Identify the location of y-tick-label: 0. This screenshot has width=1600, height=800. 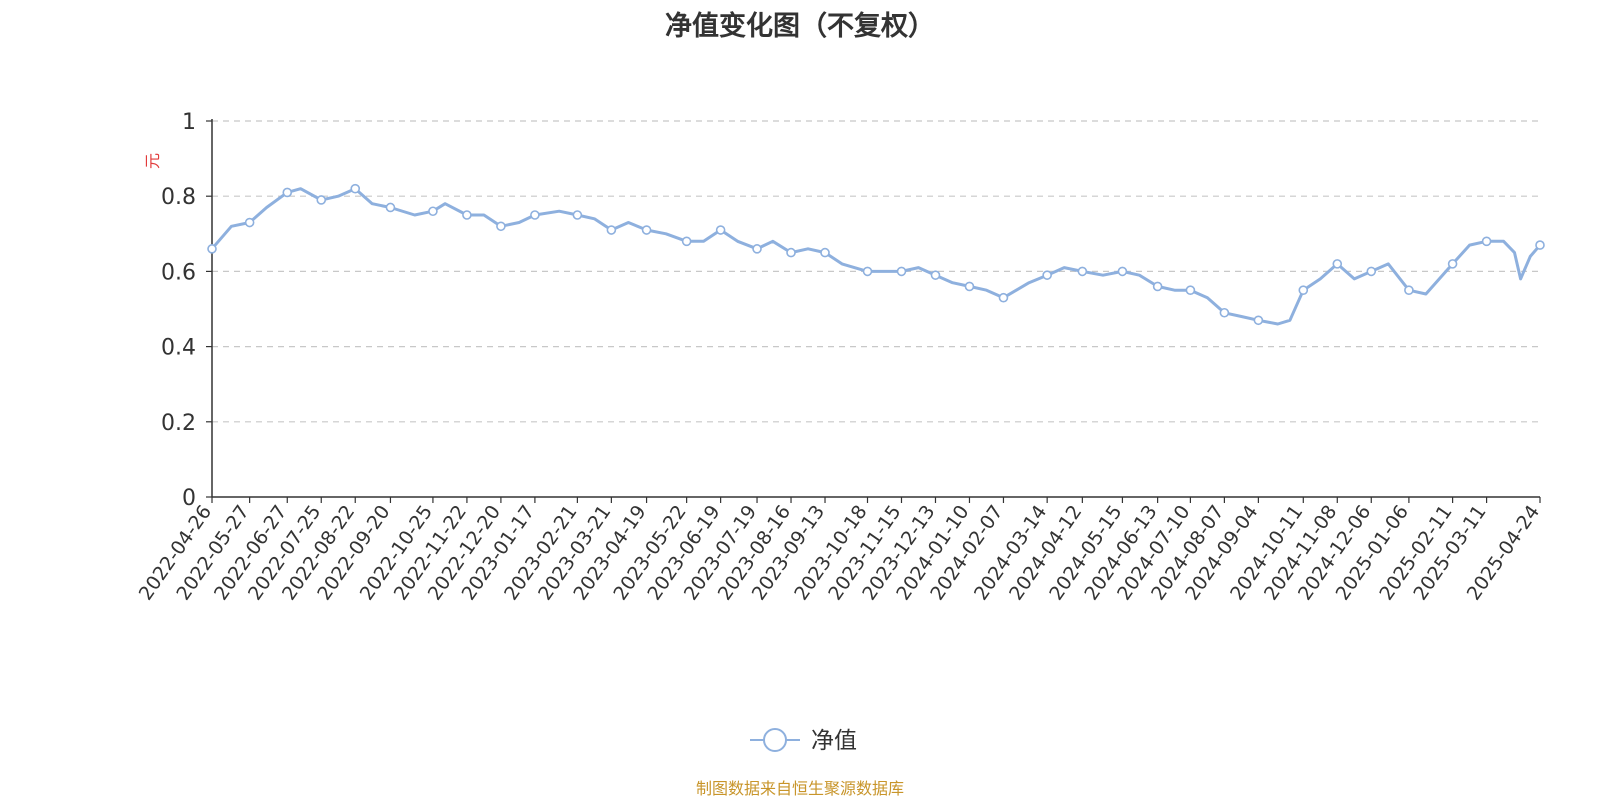
(189, 498).